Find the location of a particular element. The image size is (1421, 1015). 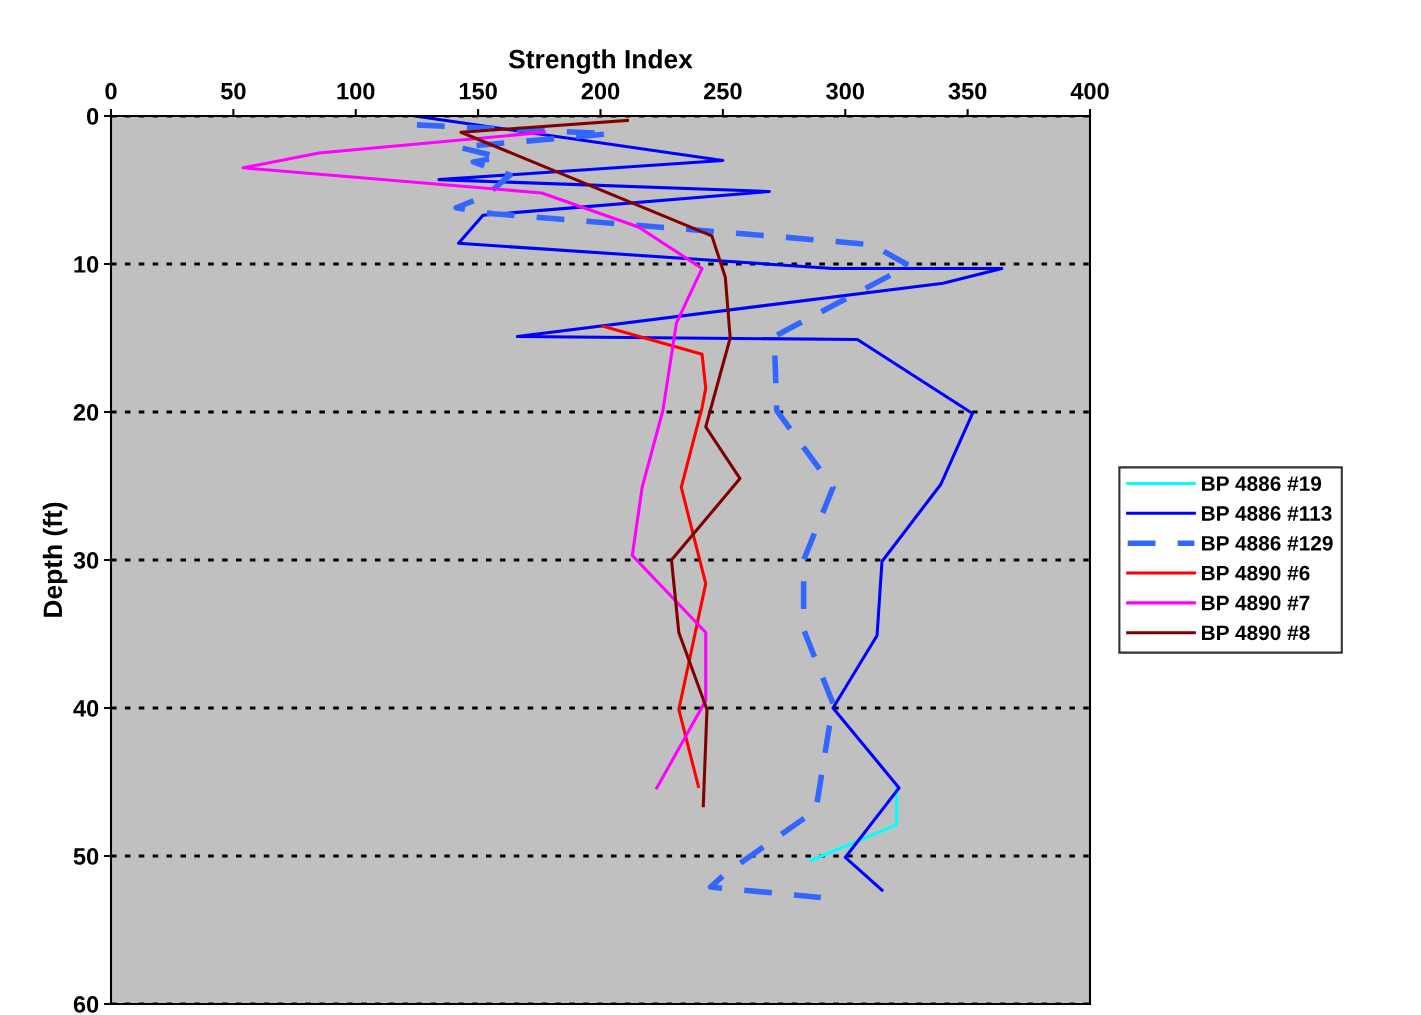

x-tick-label: 400 is located at coordinates (1089, 91).